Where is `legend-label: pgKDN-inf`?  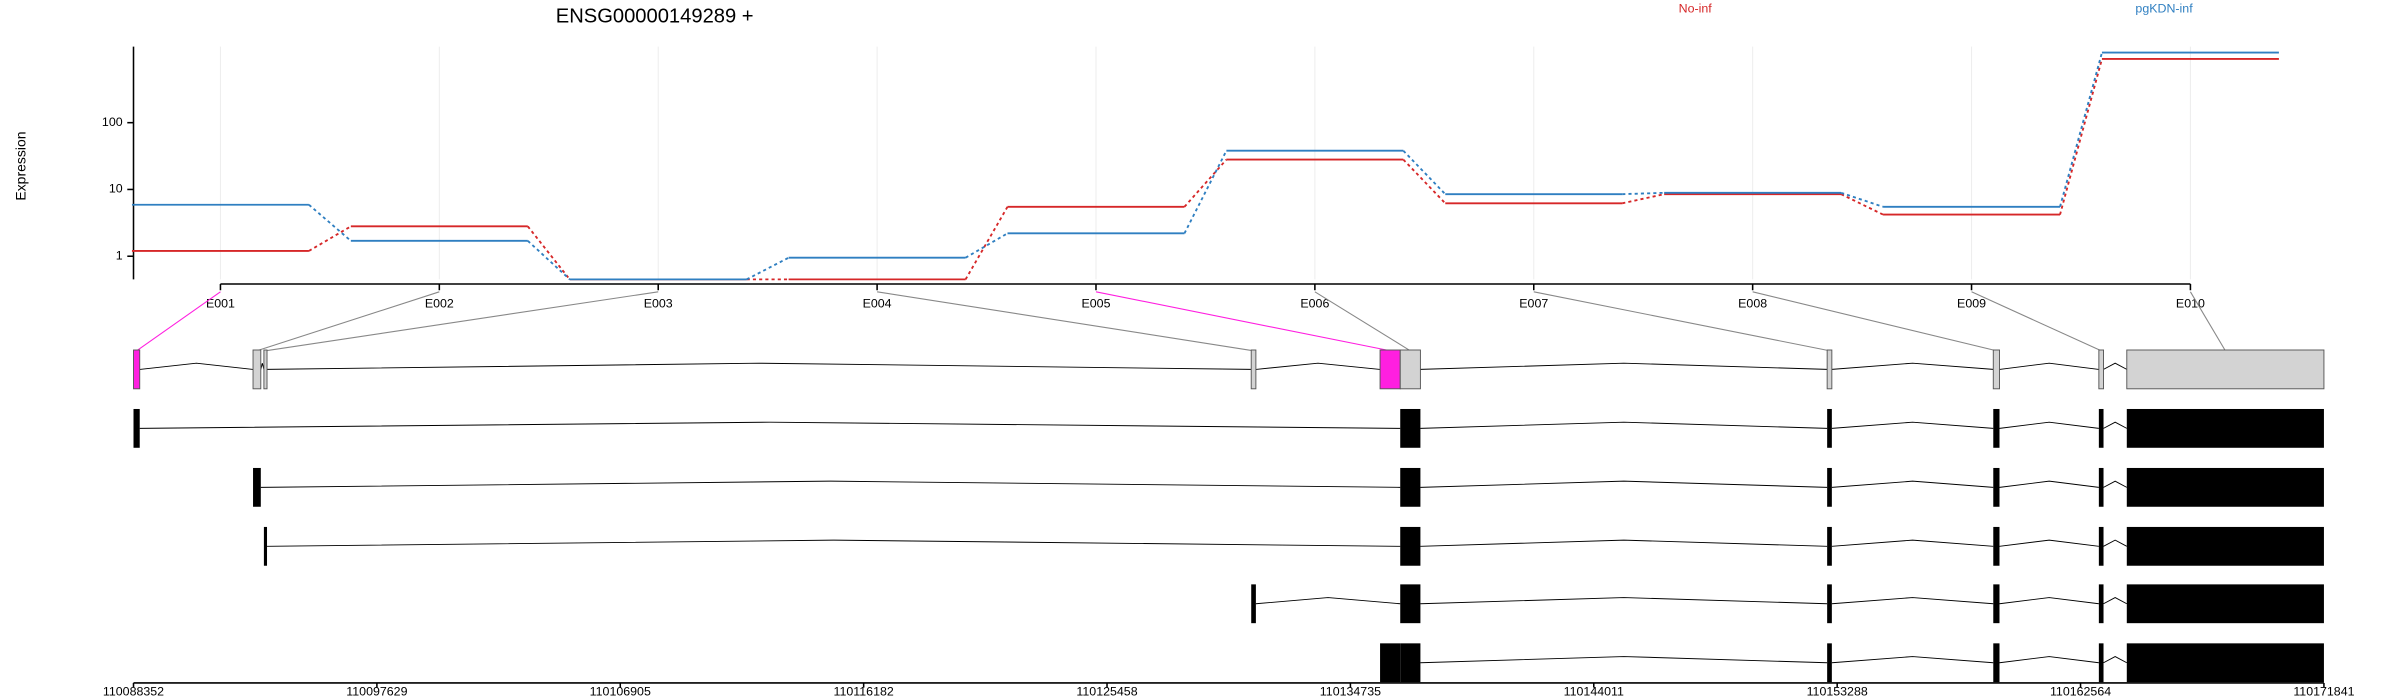 legend-label: pgKDN-inf is located at coordinates (2164, 9).